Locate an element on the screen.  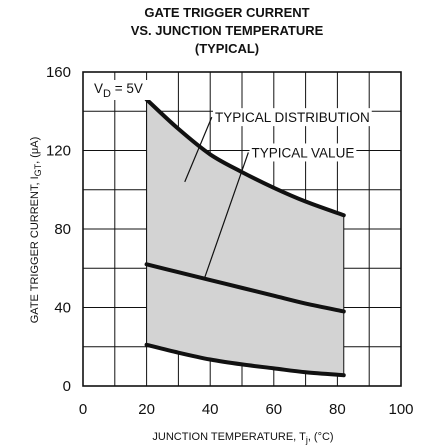
y-tick-label: 80 is located at coordinates (62, 229).